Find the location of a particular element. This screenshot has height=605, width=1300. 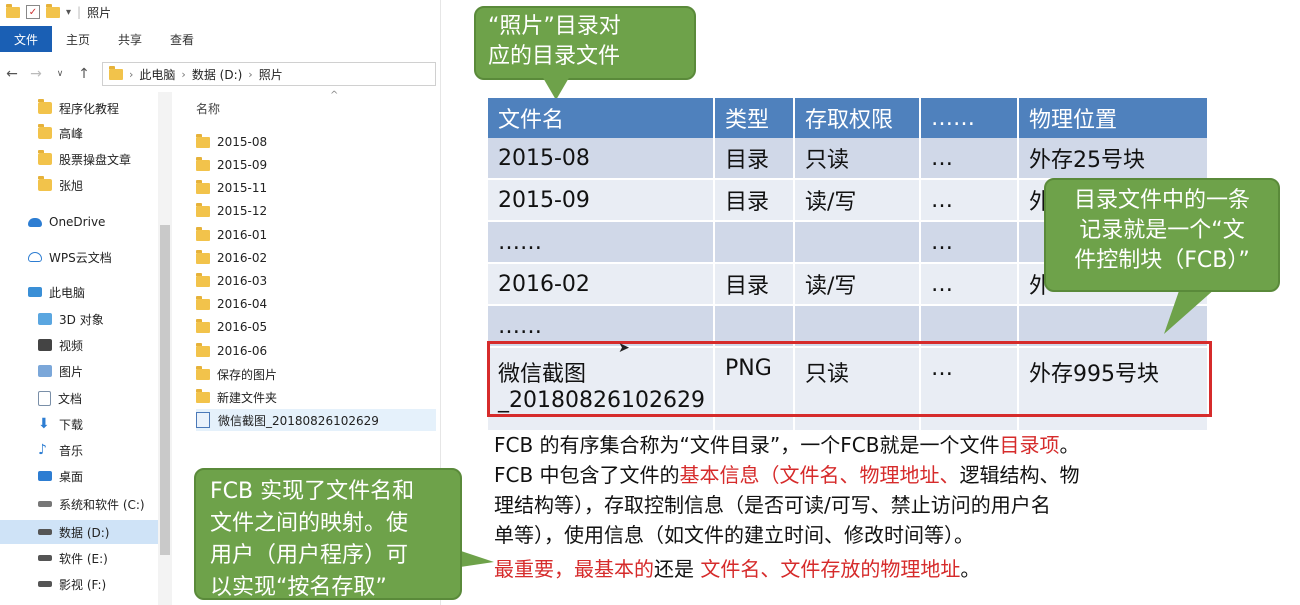

sidebar-item-this-pc: 此电脑 is located at coordinates (42, 292).